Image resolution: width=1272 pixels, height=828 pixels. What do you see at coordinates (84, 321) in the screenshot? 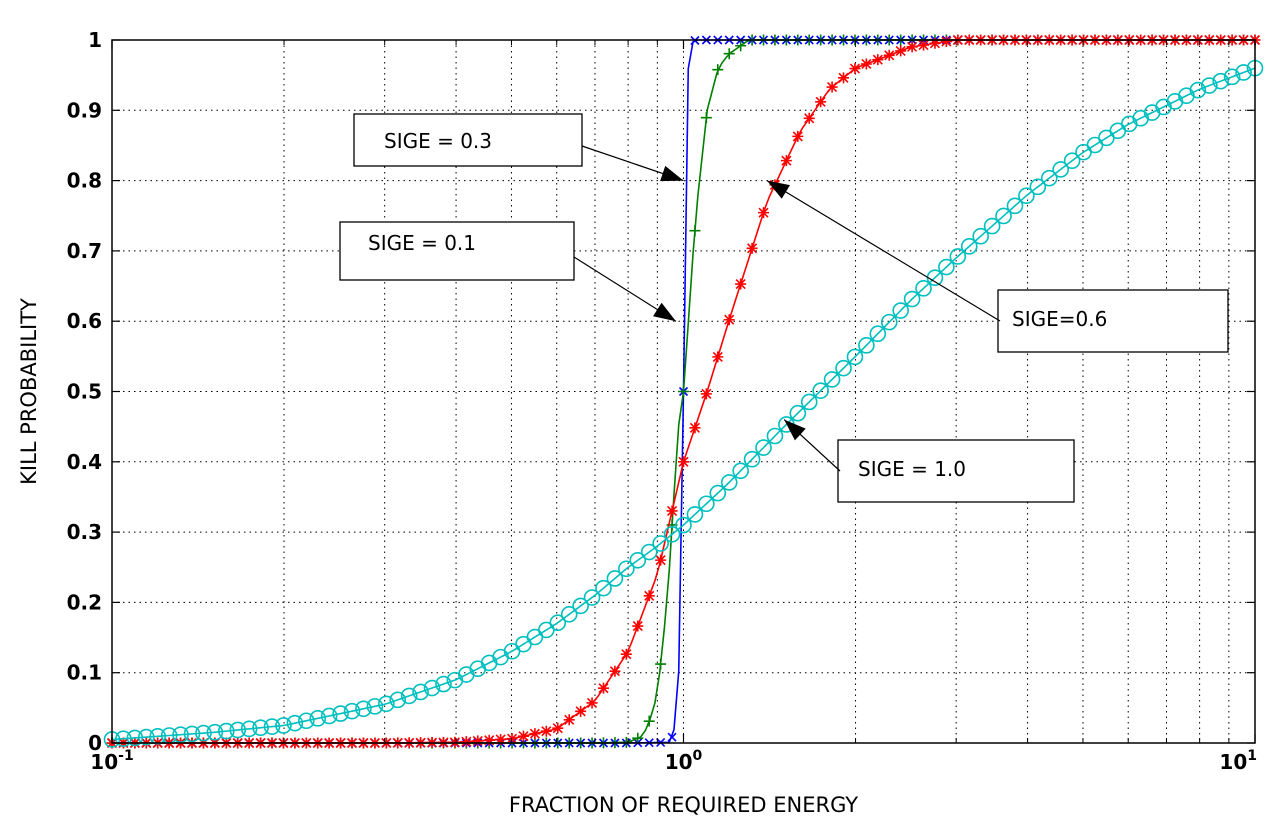
I see `y-tick-label: 0.6` at bounding box center [84, 321].